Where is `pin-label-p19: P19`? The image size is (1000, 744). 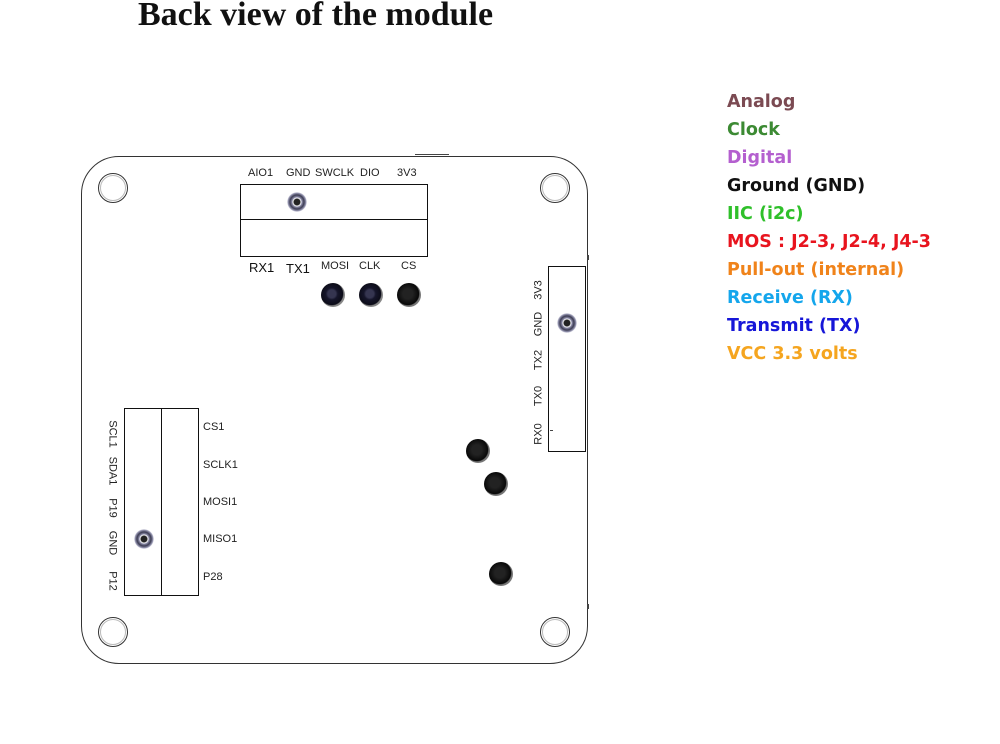
pin-label-p19: P19 is located at coordinates (112, 508).